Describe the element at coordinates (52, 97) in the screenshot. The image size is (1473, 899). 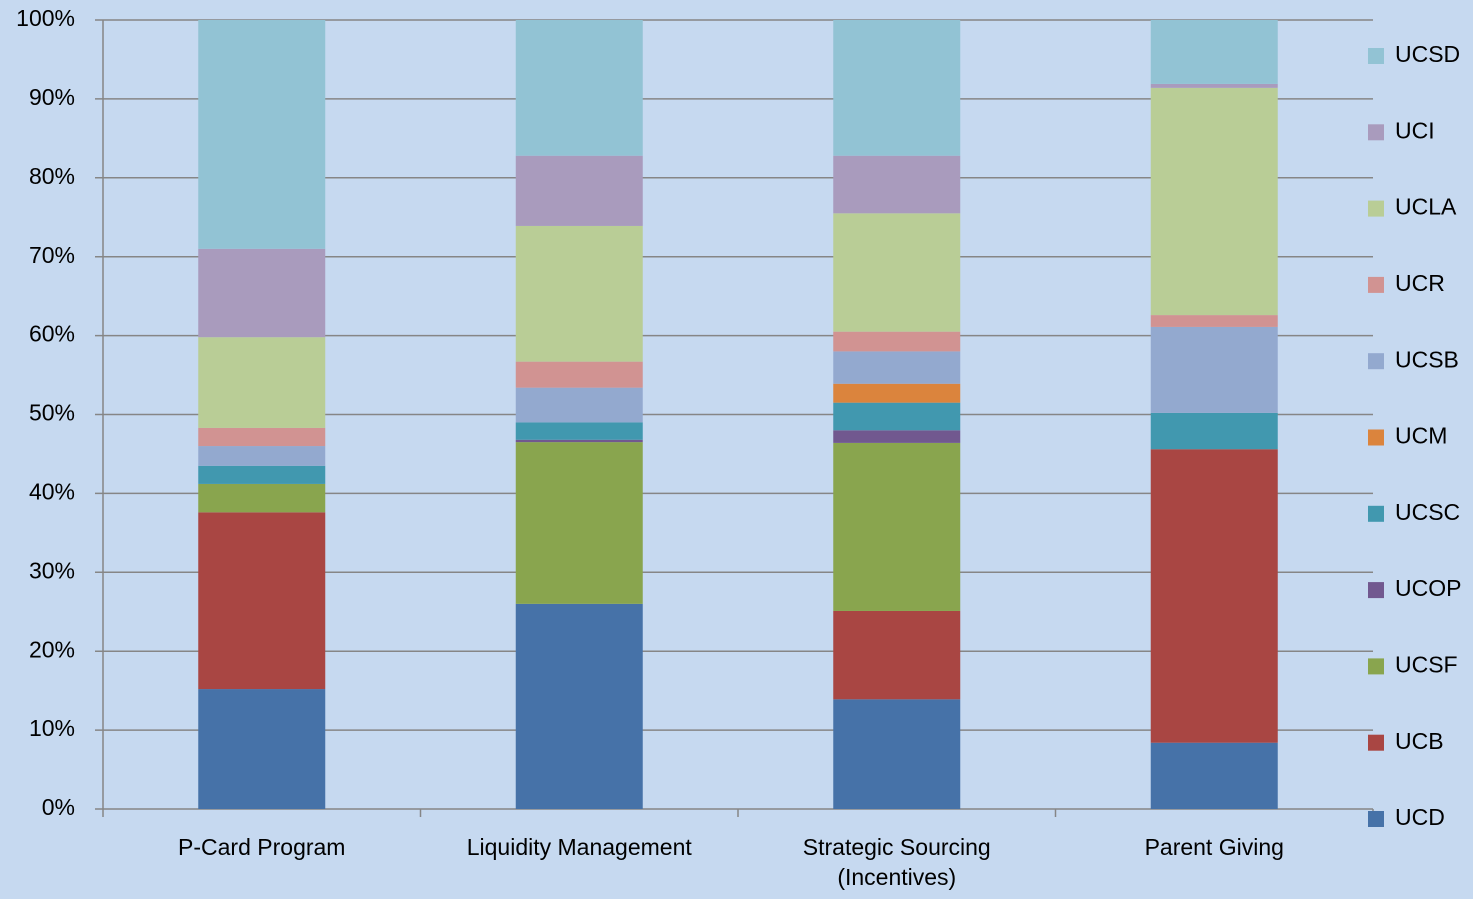
I see `y-tick-label: 90%` at that location.